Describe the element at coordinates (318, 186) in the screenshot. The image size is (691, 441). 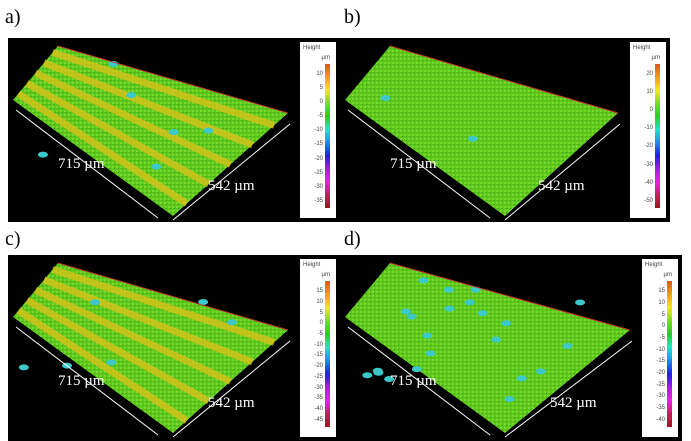
I see `colorbar-tick-label: -30` at that location.